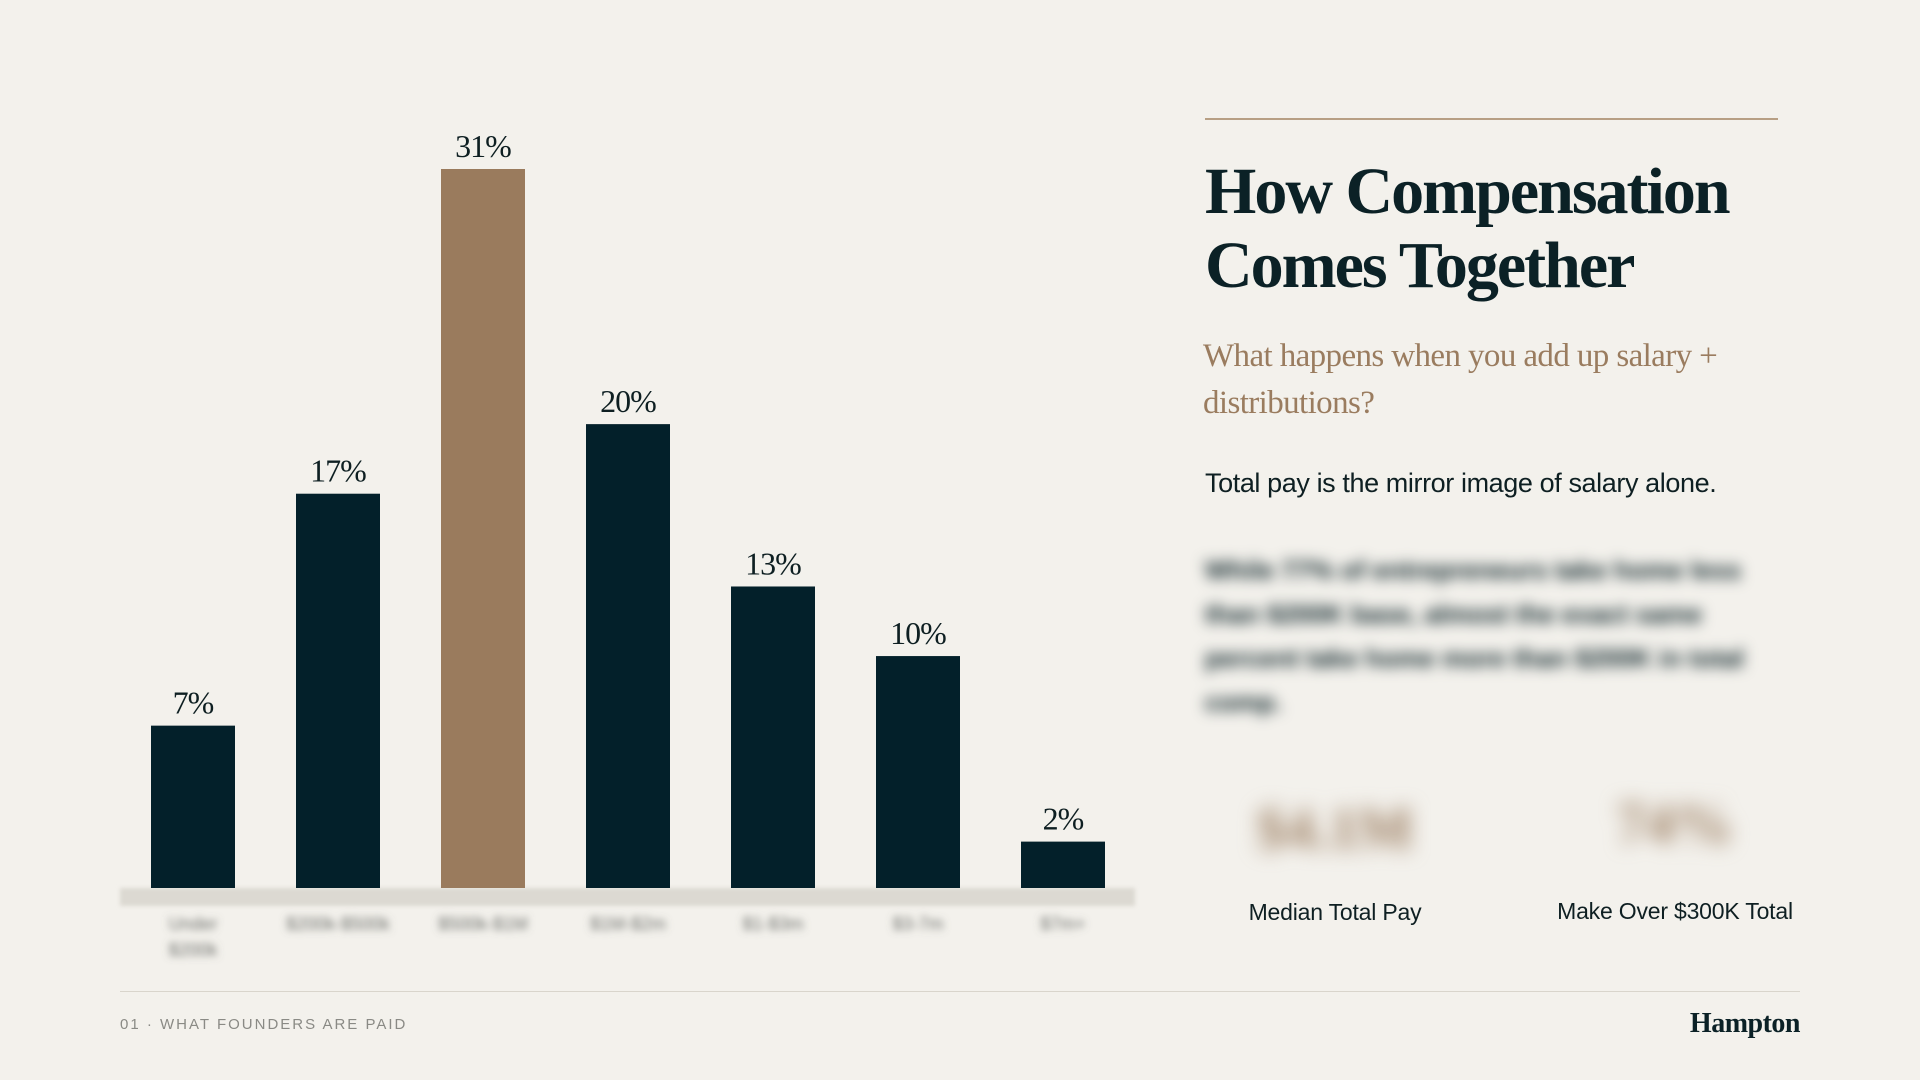 The image size is (1920, 1080). I want to click on value-label-3: 31%, so click(483, 146).